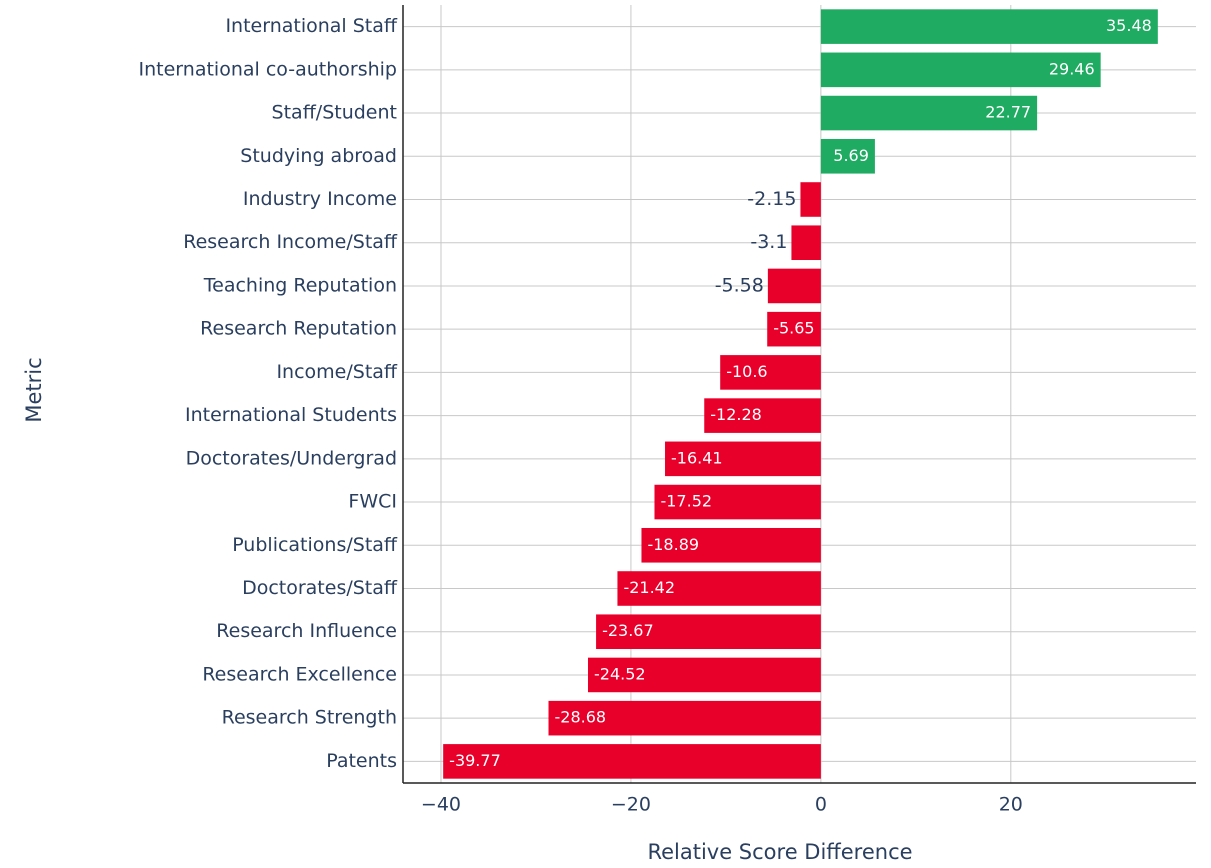 This screenshot has height=868, width=1211. What do you see at coordinates (673, 544) in the screenshot?
I see `data-label: -18.89` at bounding box center [673, 544].